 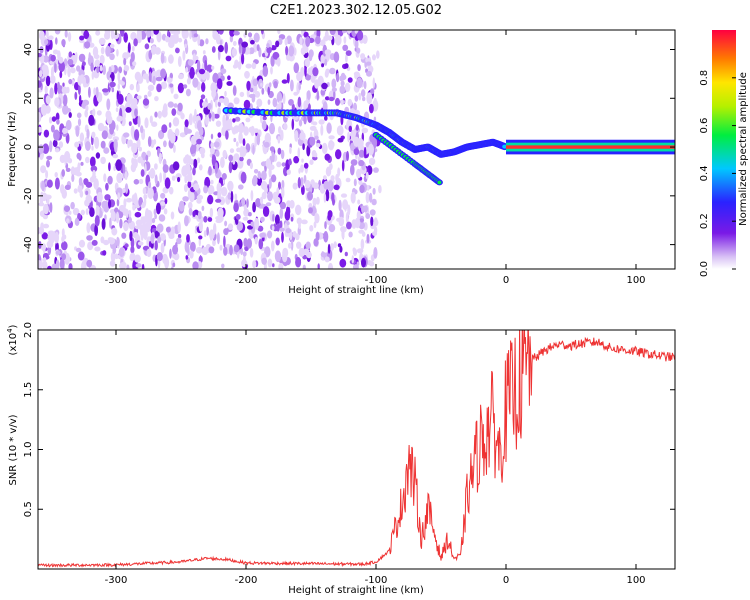 I want to click on x-tick-label: -200, so click(x=246, y=580).